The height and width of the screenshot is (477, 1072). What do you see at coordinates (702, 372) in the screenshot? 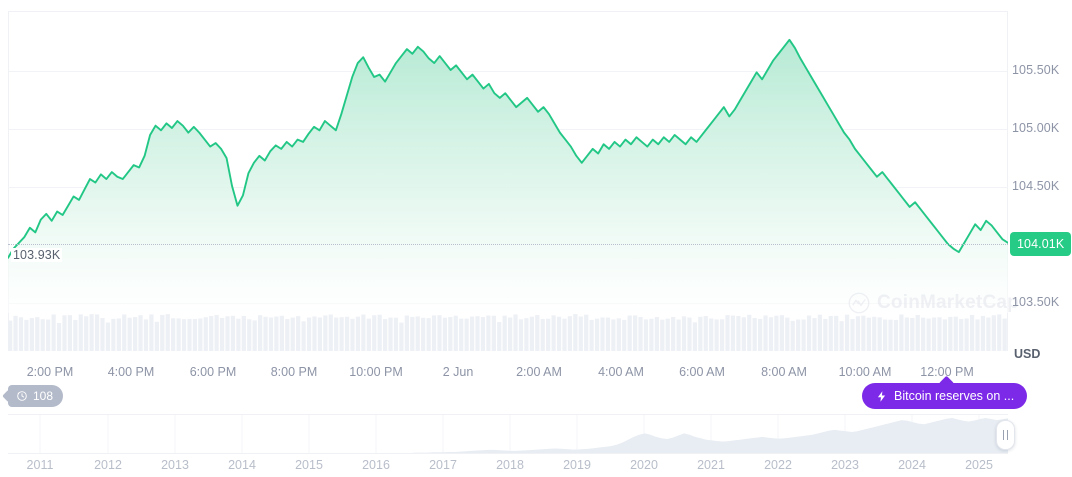
I see `x-axis-tick: 6:00 AM` at bounding box center [702, 372].